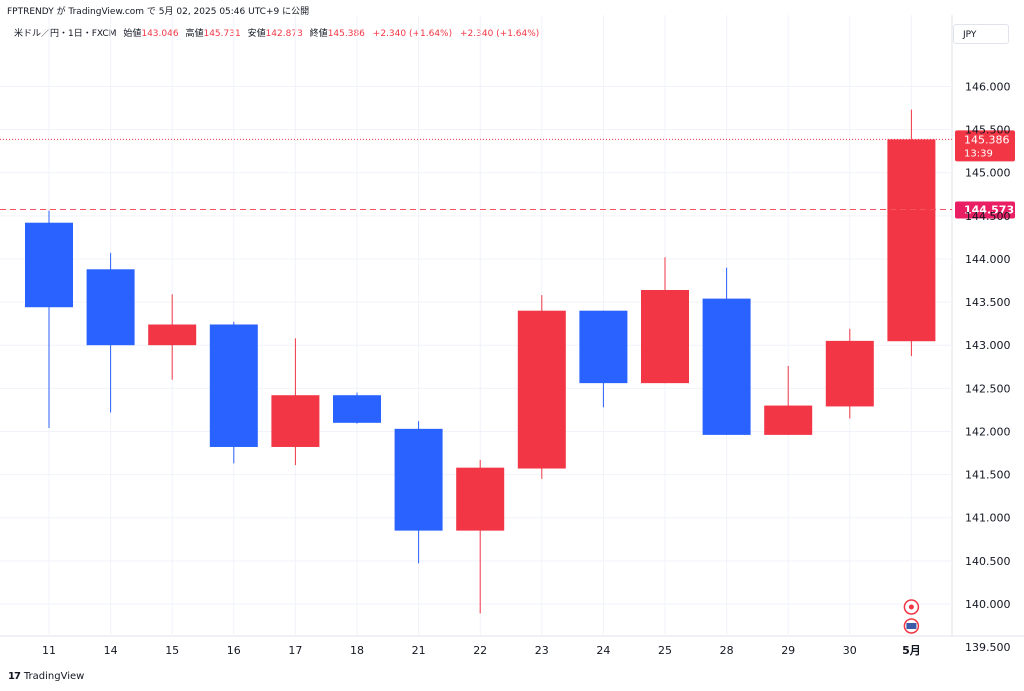  I want to click on price-tick-label: 142.000, so click(988, 431).